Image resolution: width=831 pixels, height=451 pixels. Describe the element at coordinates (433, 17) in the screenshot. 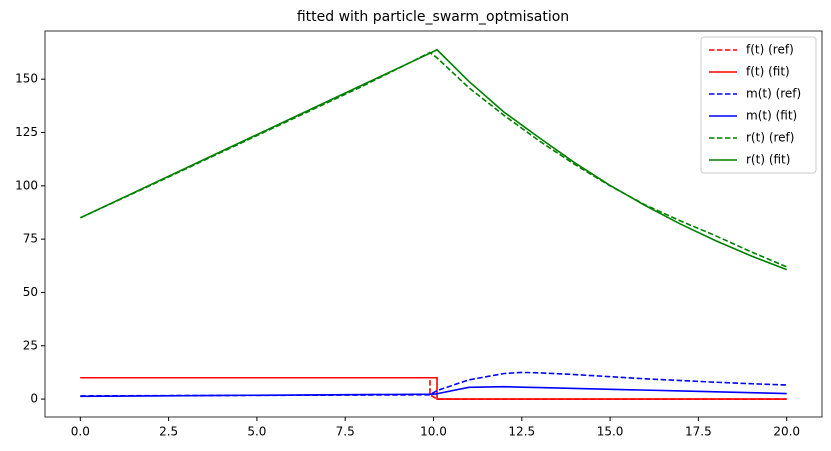

I see `chart-title: fitted with particle_swarm_optmisation` at that location.